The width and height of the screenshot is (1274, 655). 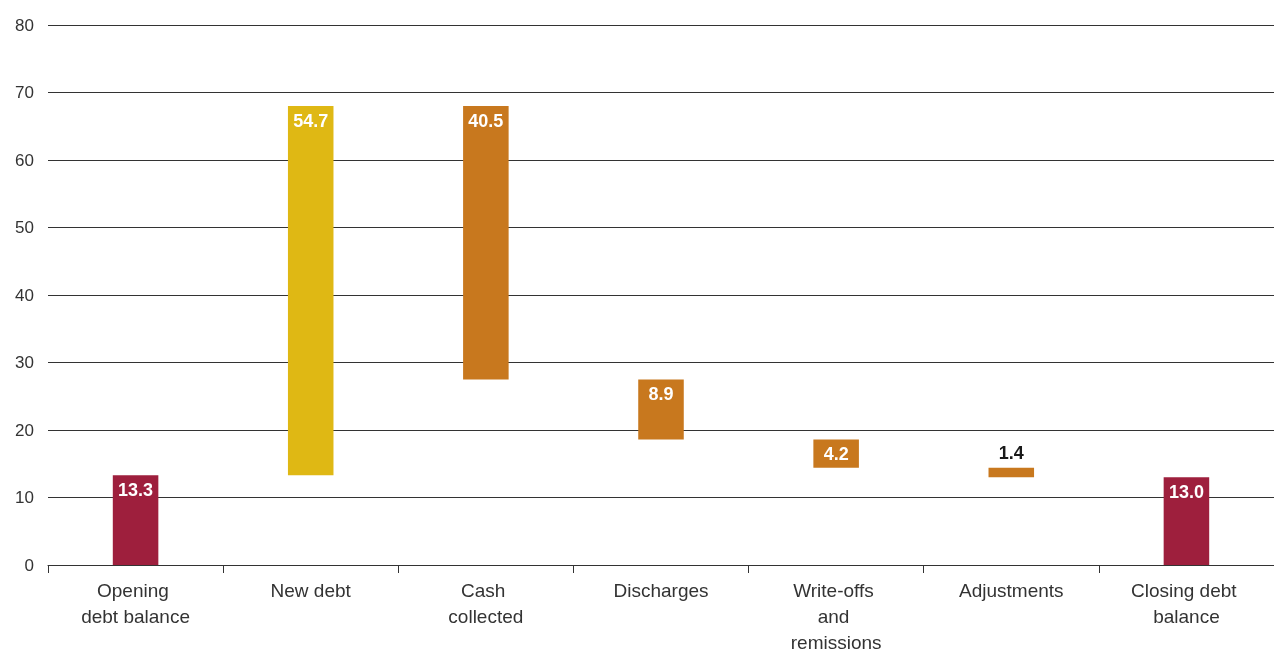 What do you see at coordinates (24, 362) in the screenshot?
I see `y-tick-label: 30` at bounding box center [24, 362].